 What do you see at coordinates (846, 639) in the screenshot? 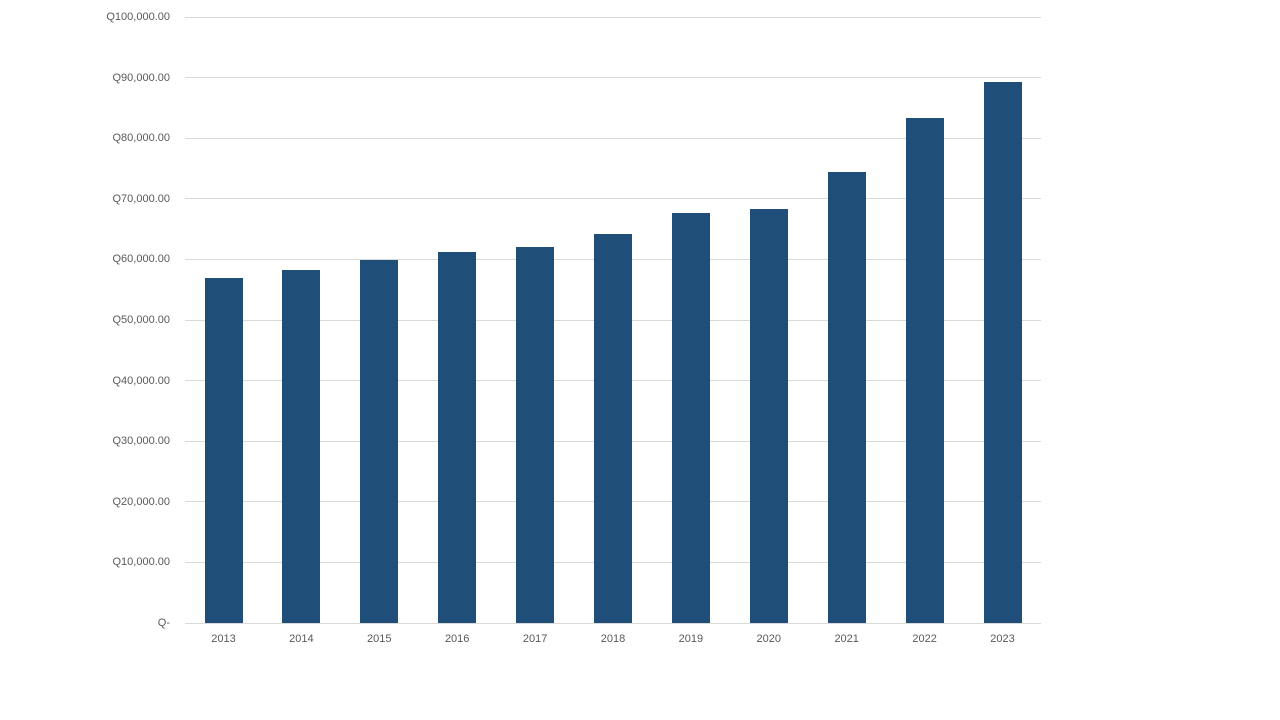
I see `x-tick-label: 2021` at bounding box center [846, 639].